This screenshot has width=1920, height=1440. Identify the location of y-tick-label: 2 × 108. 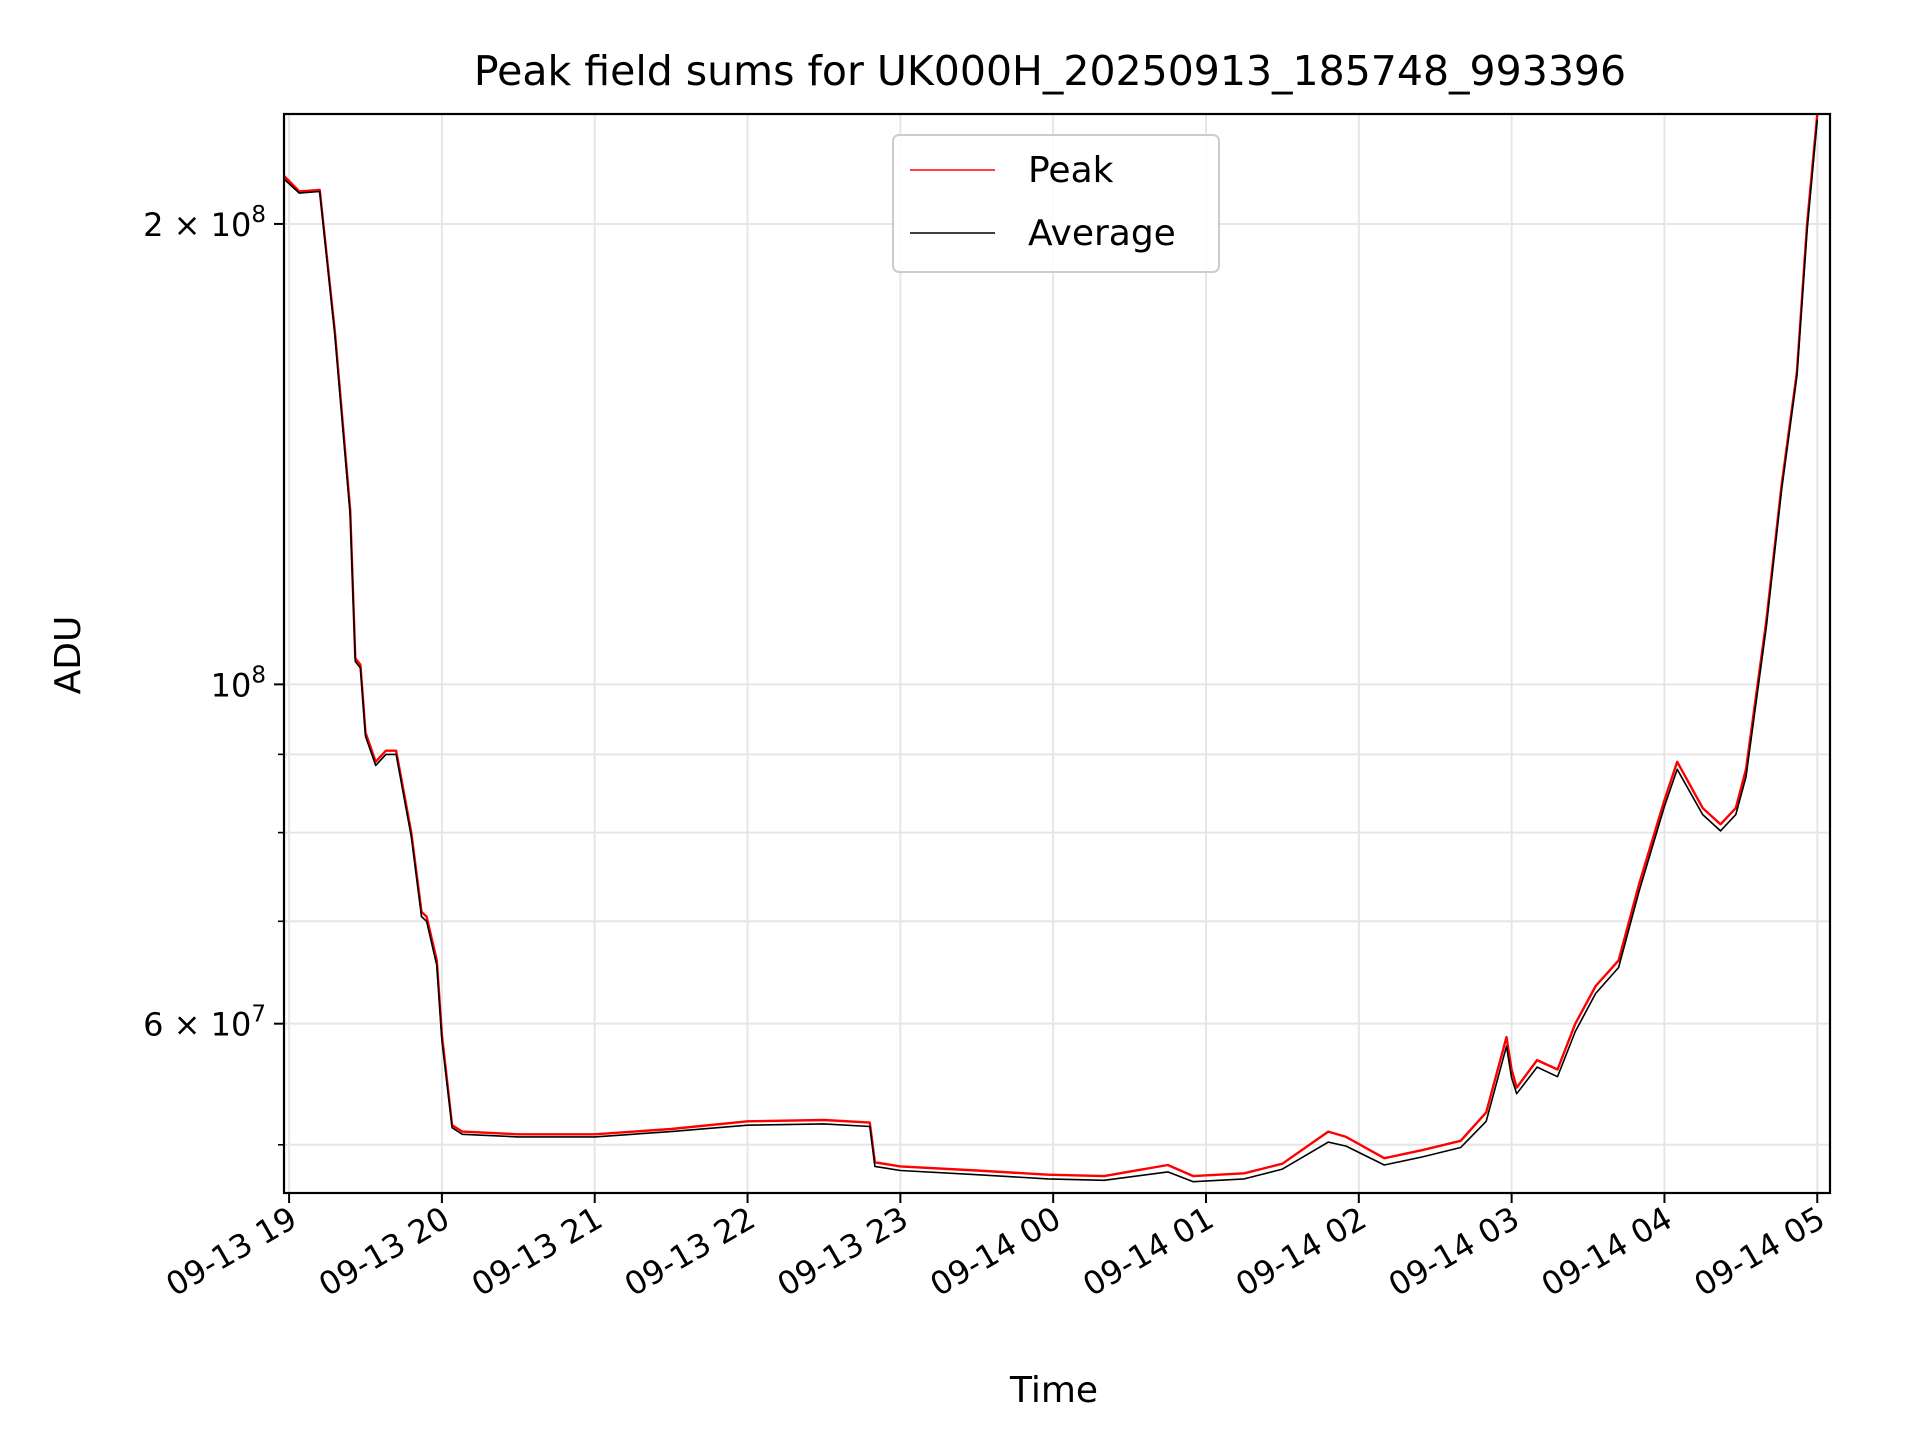
(204, 223).